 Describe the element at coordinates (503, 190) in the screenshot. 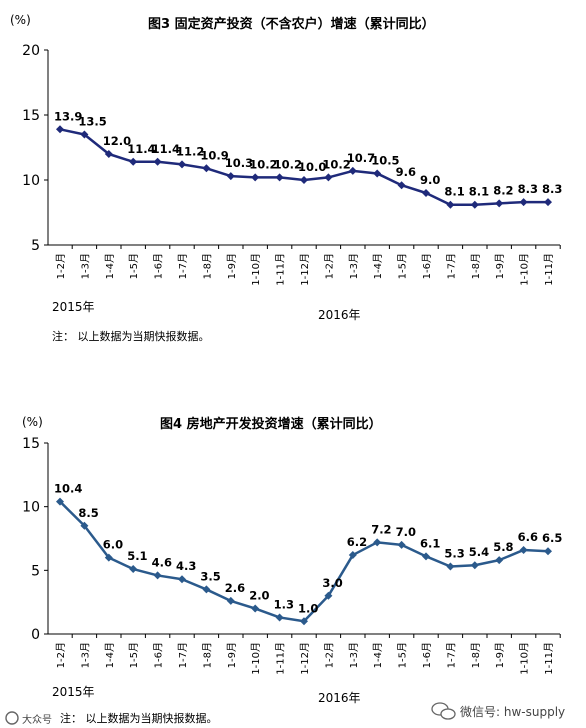

I see `data-label: 8.2` at that location.